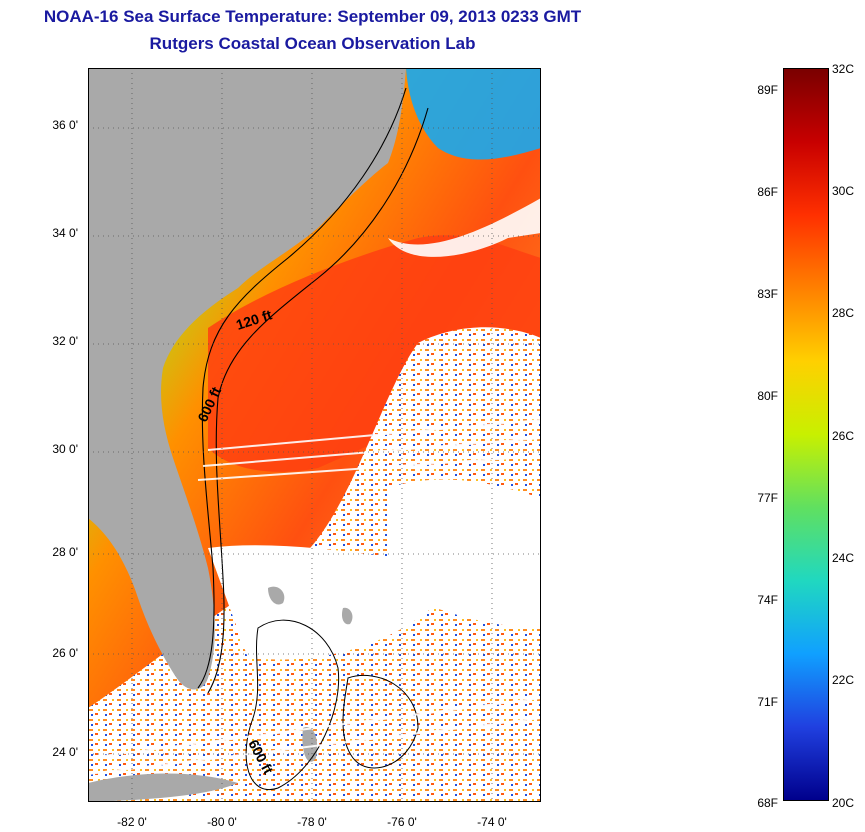 Image resolution: width=865 pixels, height=832 pixels. What do you see at coordinates (767, 90) in the screenshot?
I see `colorbar-label-f: 89F` at bounding box center [767, 90].